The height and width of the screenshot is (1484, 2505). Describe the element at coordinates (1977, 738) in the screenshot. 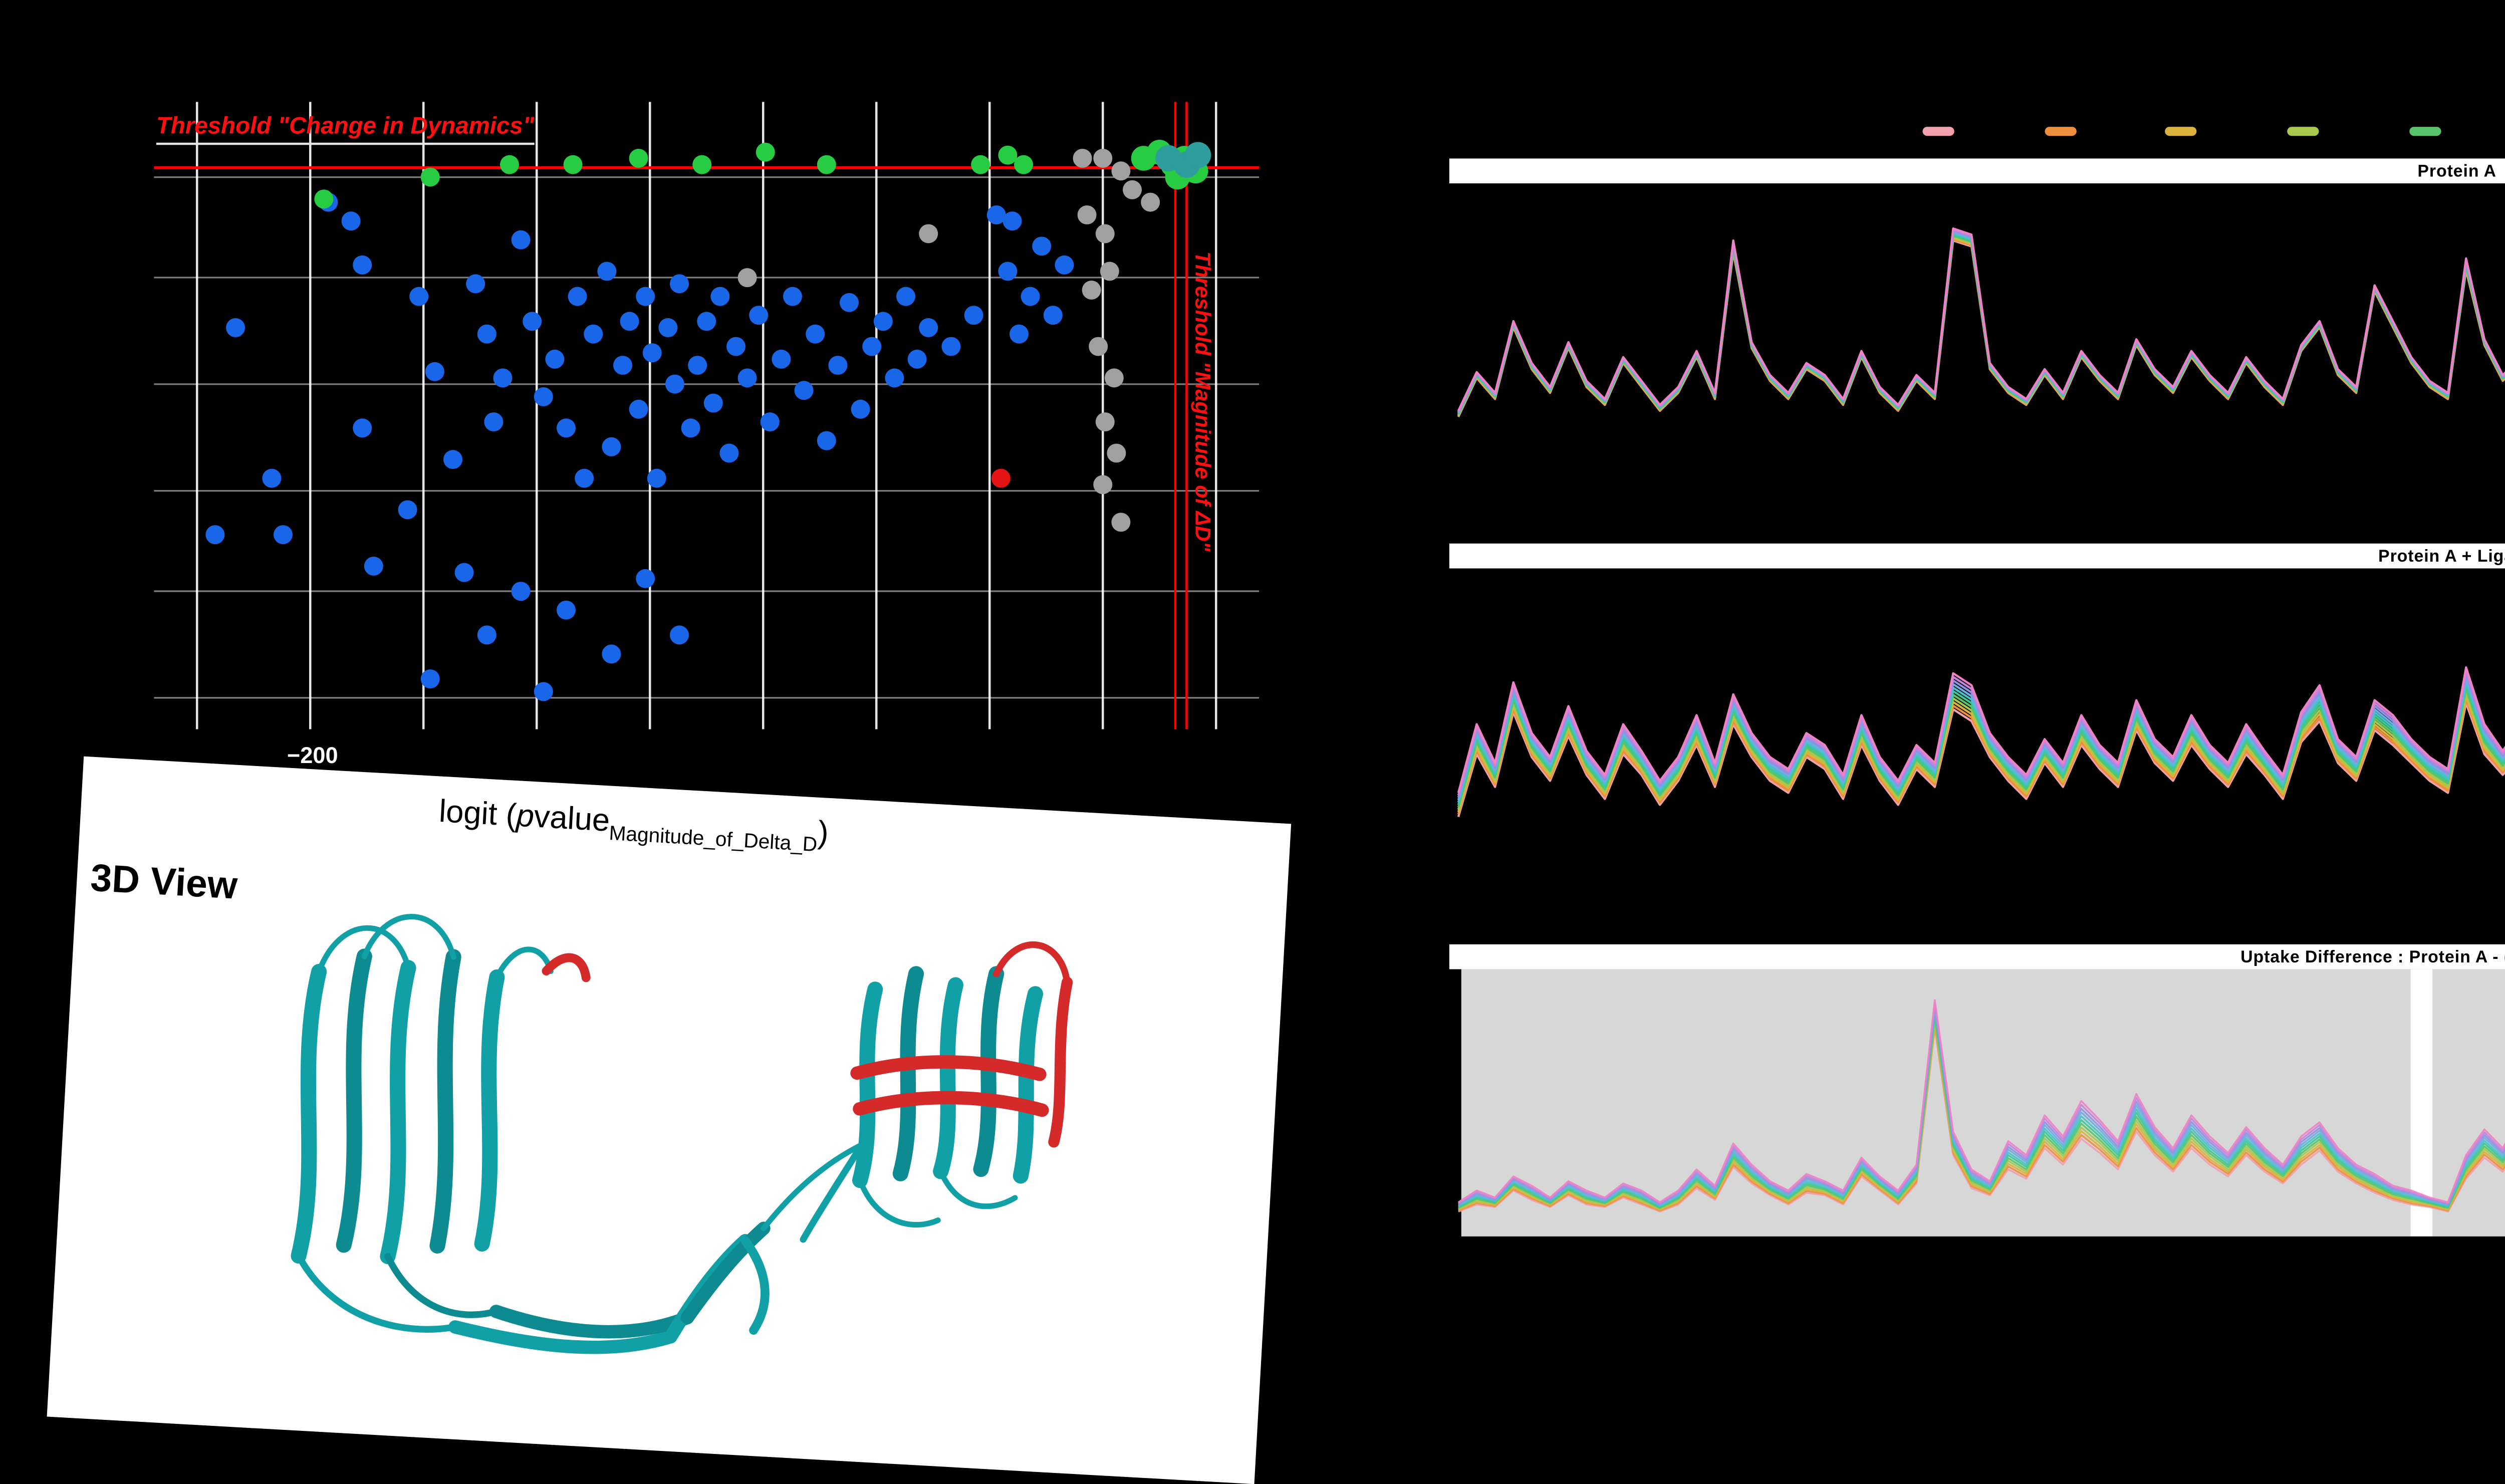

I see `uptake-al-svg` at that location.